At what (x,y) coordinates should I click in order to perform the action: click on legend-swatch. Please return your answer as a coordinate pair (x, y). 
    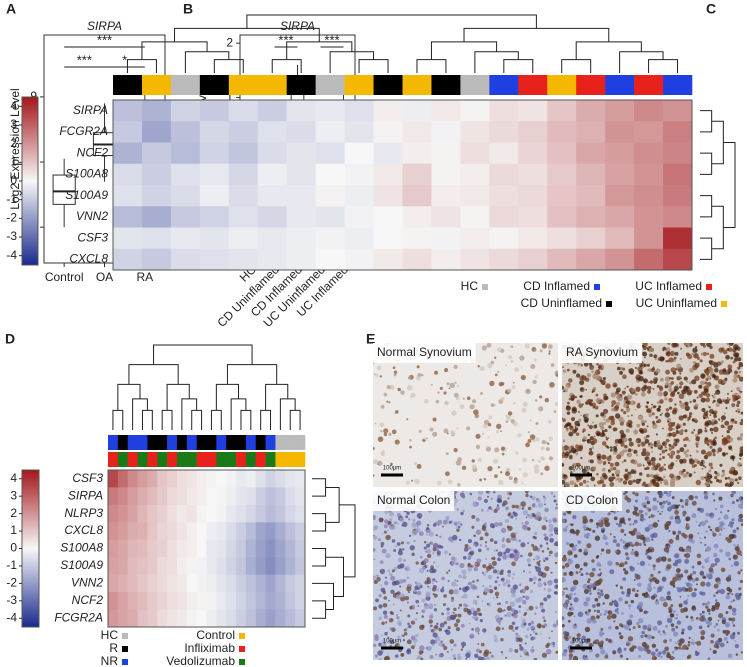
    Looking at the image, I should click on (724, 304).